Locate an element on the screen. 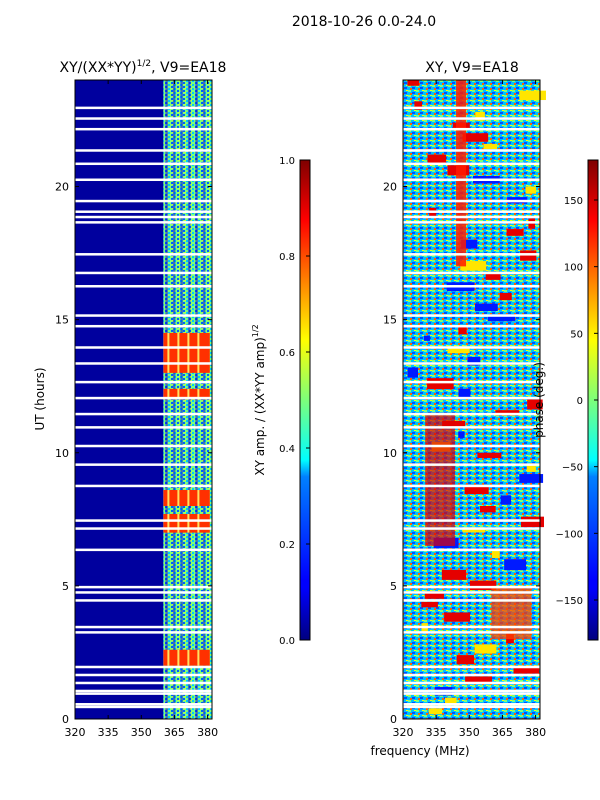 This screenshot has height=800, width=600. y-tick-label: 10 is located at coordinates (390, 453).